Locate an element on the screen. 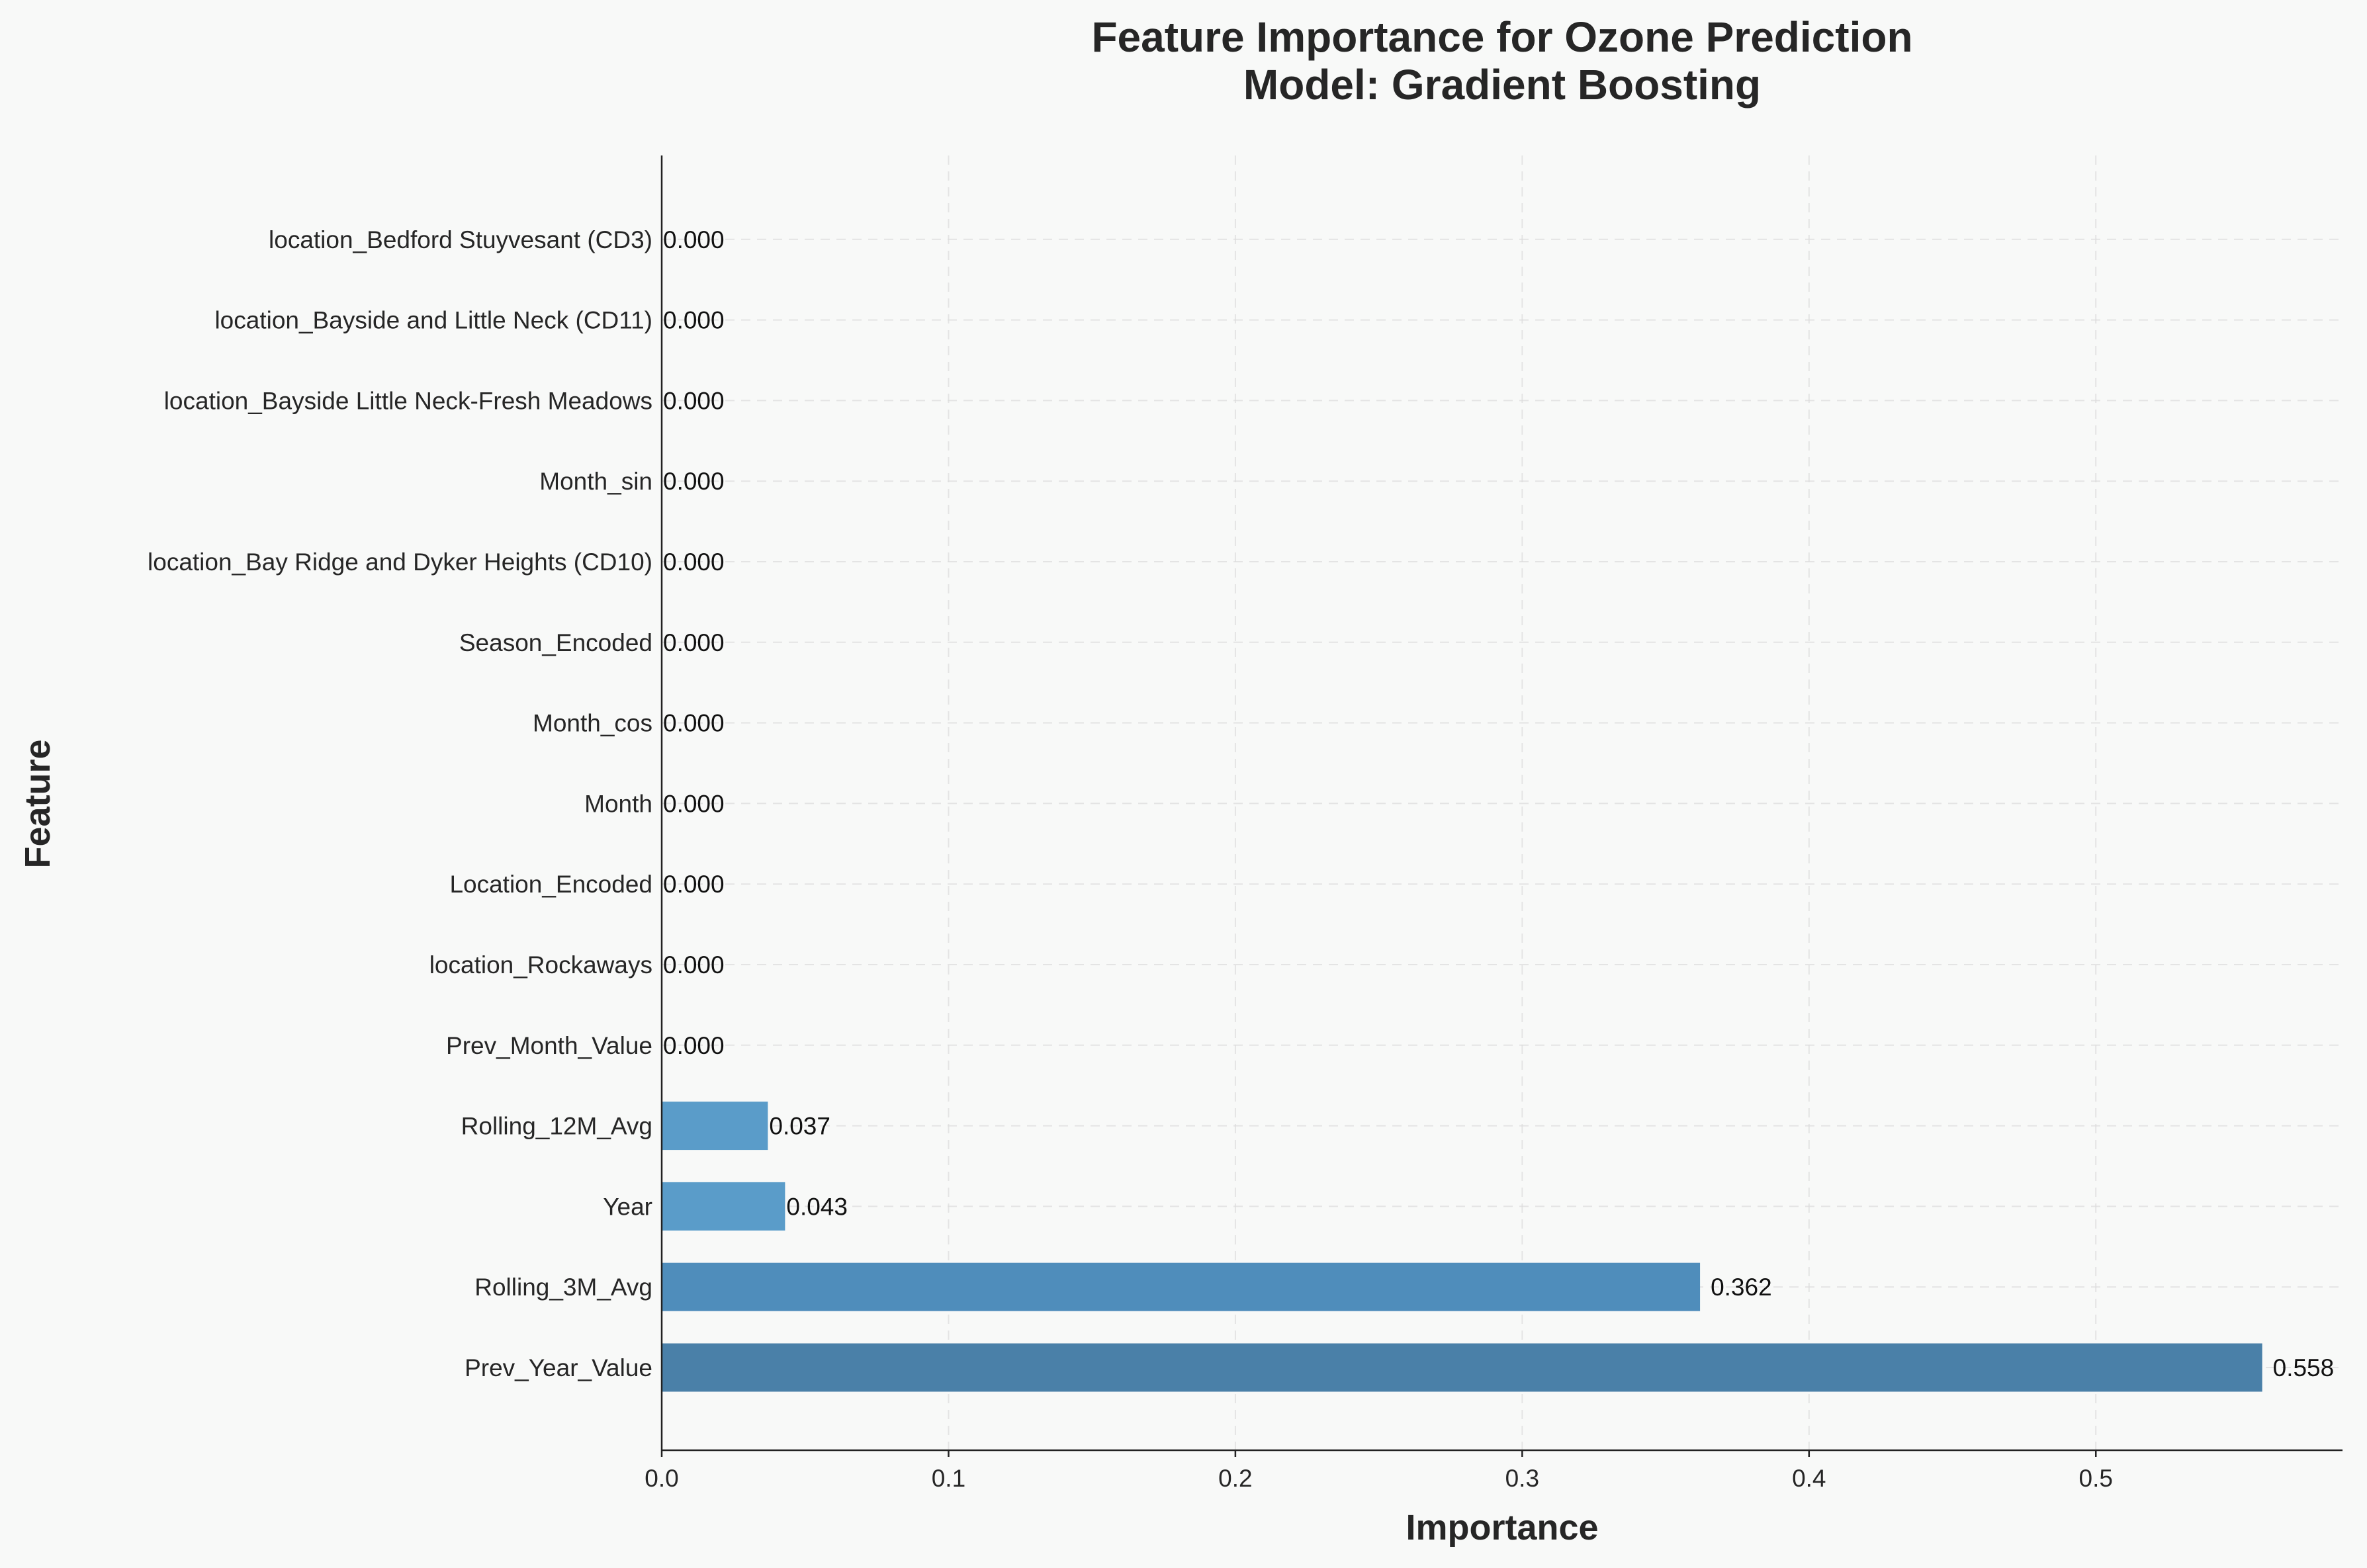  x-tick-label: 0.0 is located at coordinates (661, 1479).